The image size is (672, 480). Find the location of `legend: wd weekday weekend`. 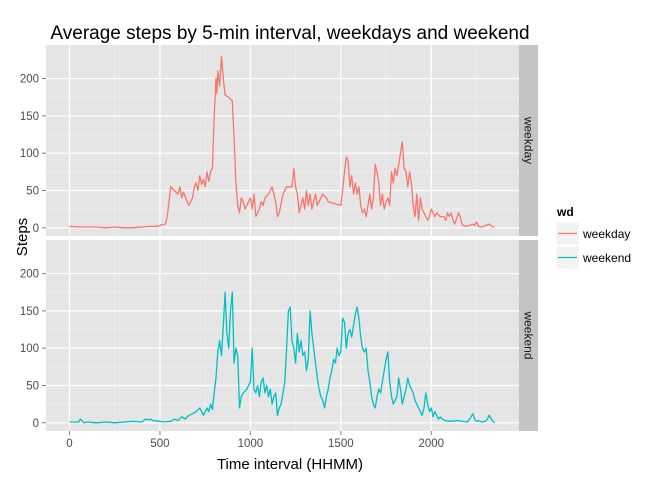

legend: wd weekday weekend is located at coordinates (593, 237).